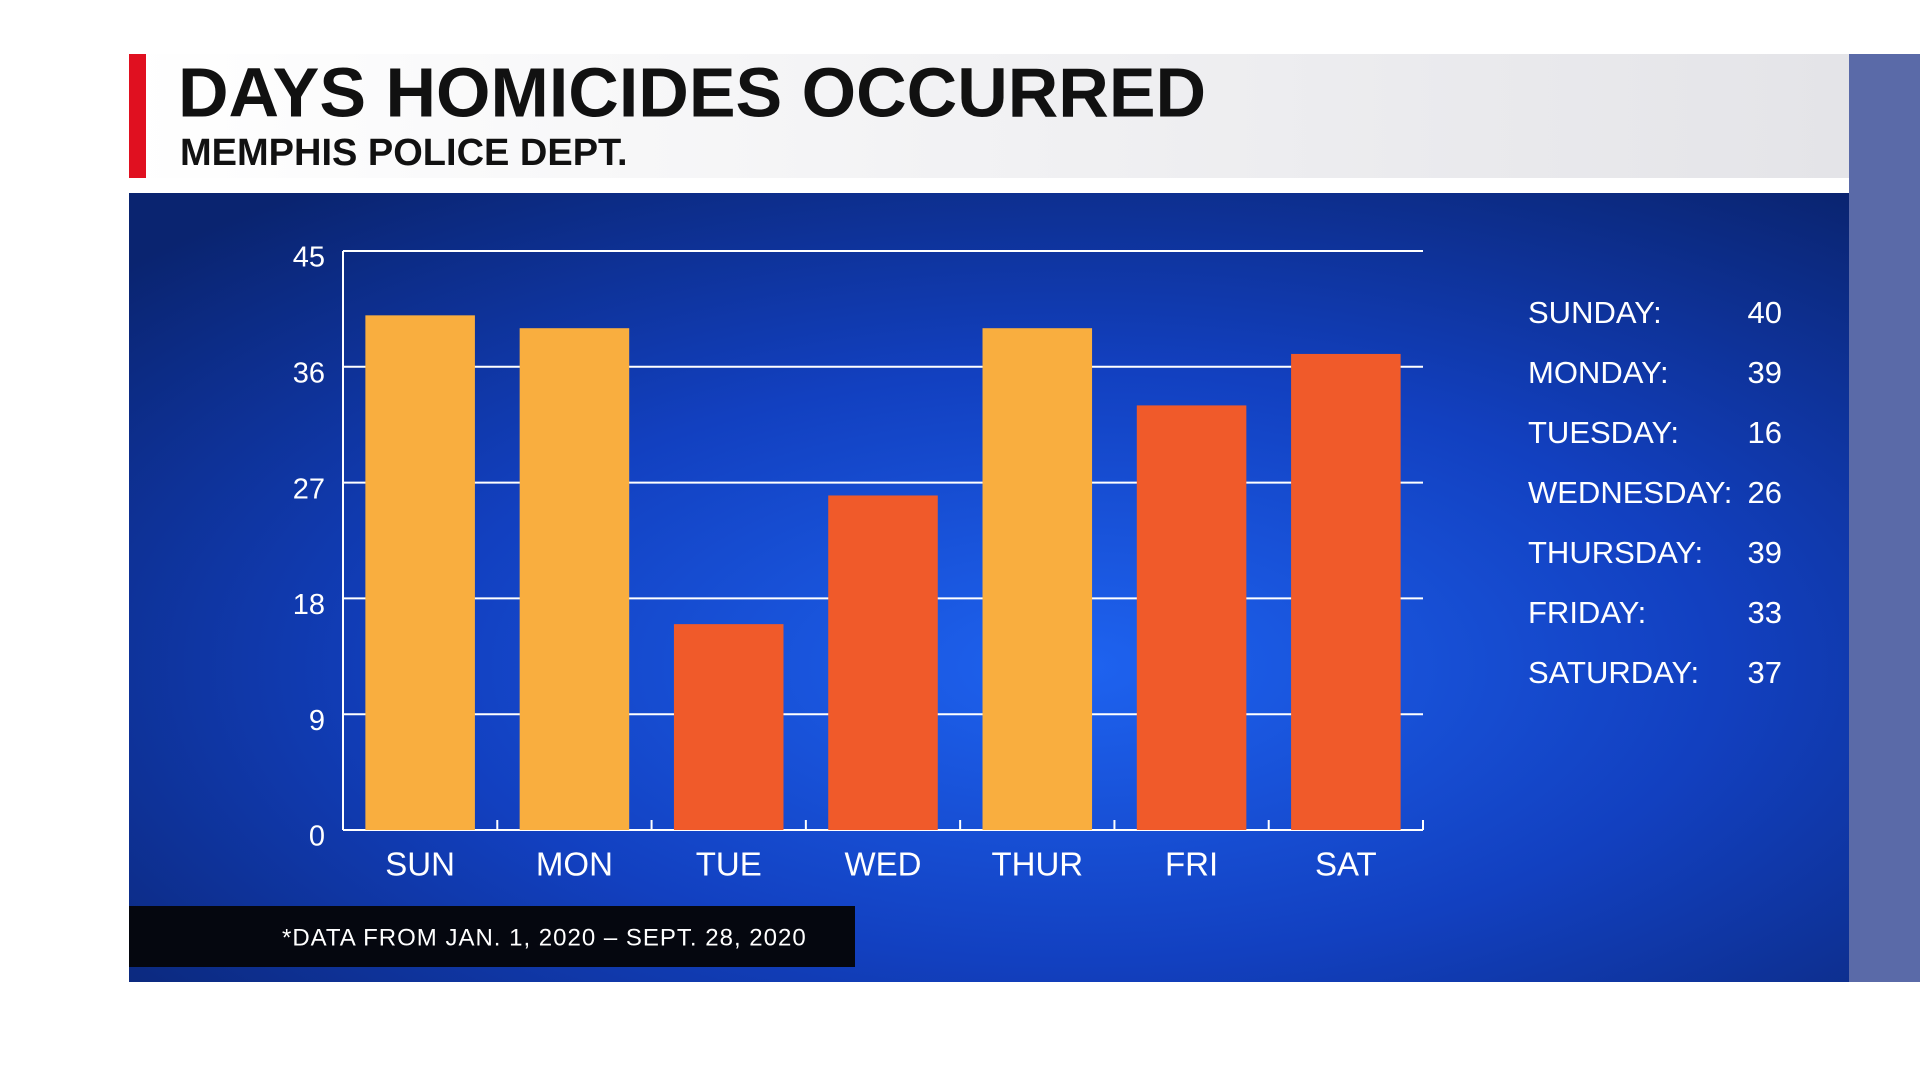 Image resolution: width=1920 pixels, height=1085 pixels. I want to click on footnote-box, so click(492, 936).